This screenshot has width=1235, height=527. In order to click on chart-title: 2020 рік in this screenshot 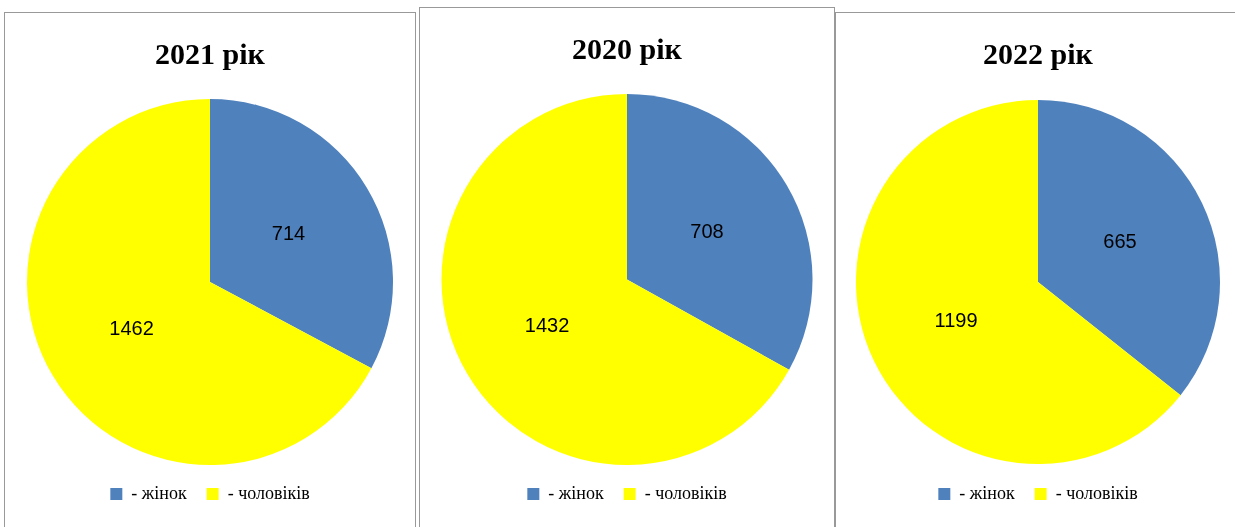, I will do `click(627, 48)`.